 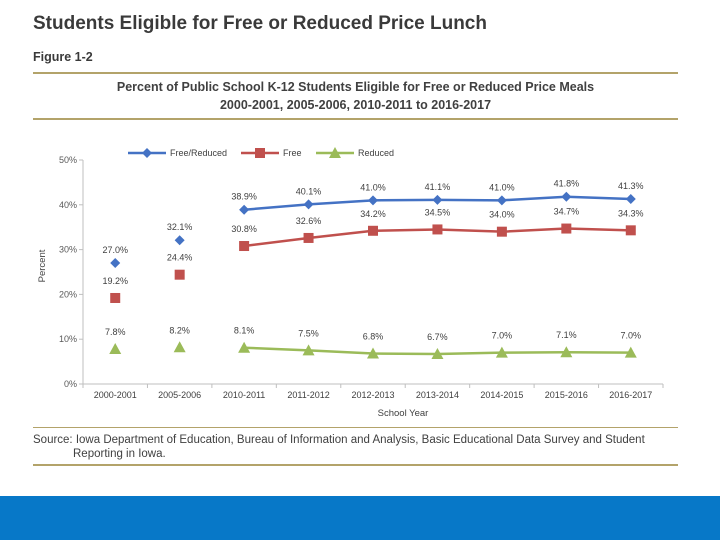 What do you see at coordinates (68, 250) in the screenshot?
I see `y-tick-label: 30%` at bounding box center [68, 250].